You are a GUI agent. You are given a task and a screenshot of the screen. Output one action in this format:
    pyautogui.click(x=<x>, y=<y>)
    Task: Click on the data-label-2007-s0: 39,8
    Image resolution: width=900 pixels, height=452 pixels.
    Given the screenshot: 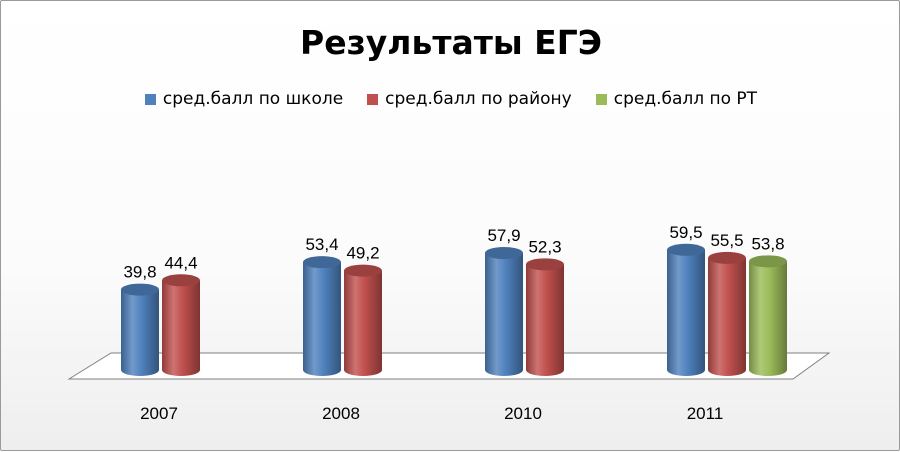 What is the action you would take?
    pyautogui.click(x=139, y=272)
    